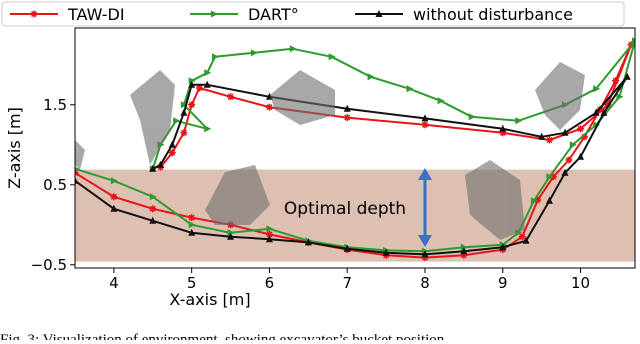 This screenshot has width=640, height=344. Describe the element at coordinates (55, 185) in the screenshot. I see `y-tick-label: 0.5` at that location.